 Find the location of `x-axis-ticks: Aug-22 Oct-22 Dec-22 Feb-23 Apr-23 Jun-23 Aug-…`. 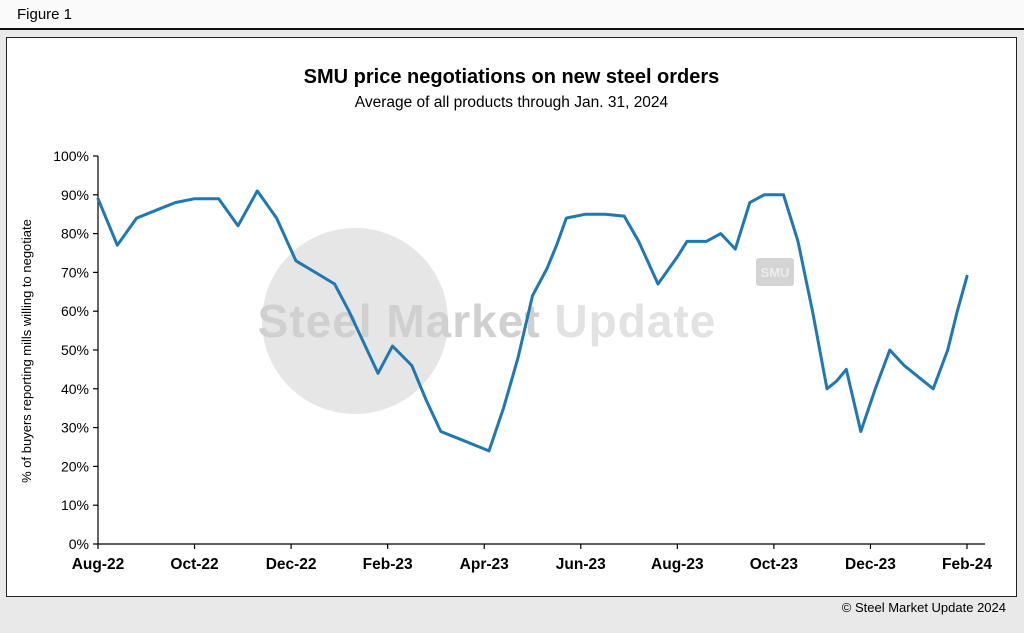

x-axis-ticks: Aug-22 Oct-22 Dec-22 Feb-23 Apr-23 Jun-23 Aug-… is located at coordinates (532, 558).